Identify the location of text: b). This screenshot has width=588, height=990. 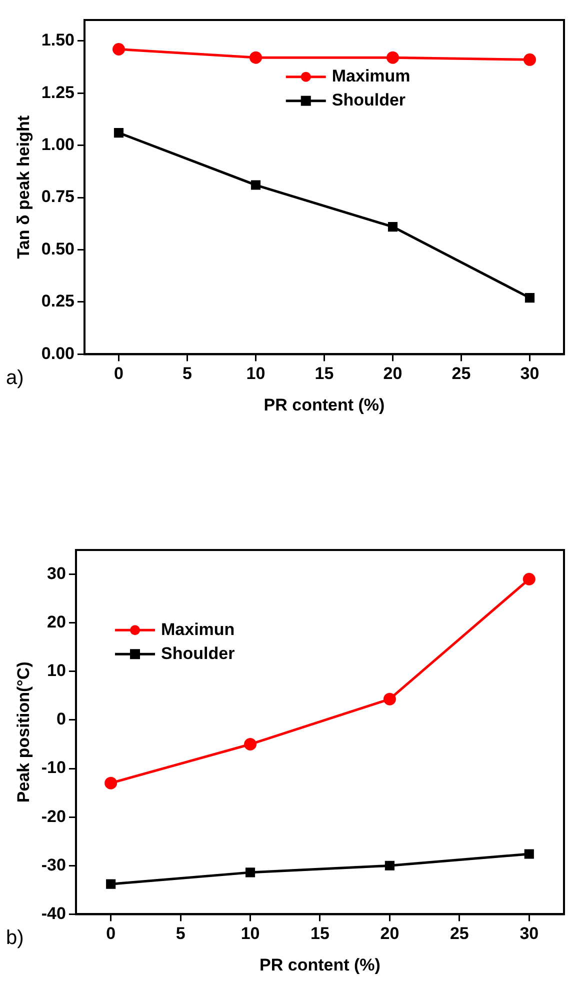
(15, 938).